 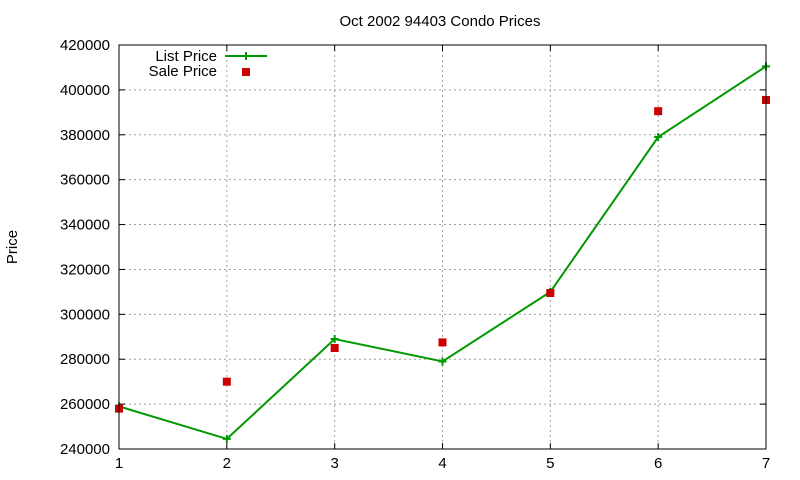 I want to click on x-tick-label: 2, so click(x=227, y=463).